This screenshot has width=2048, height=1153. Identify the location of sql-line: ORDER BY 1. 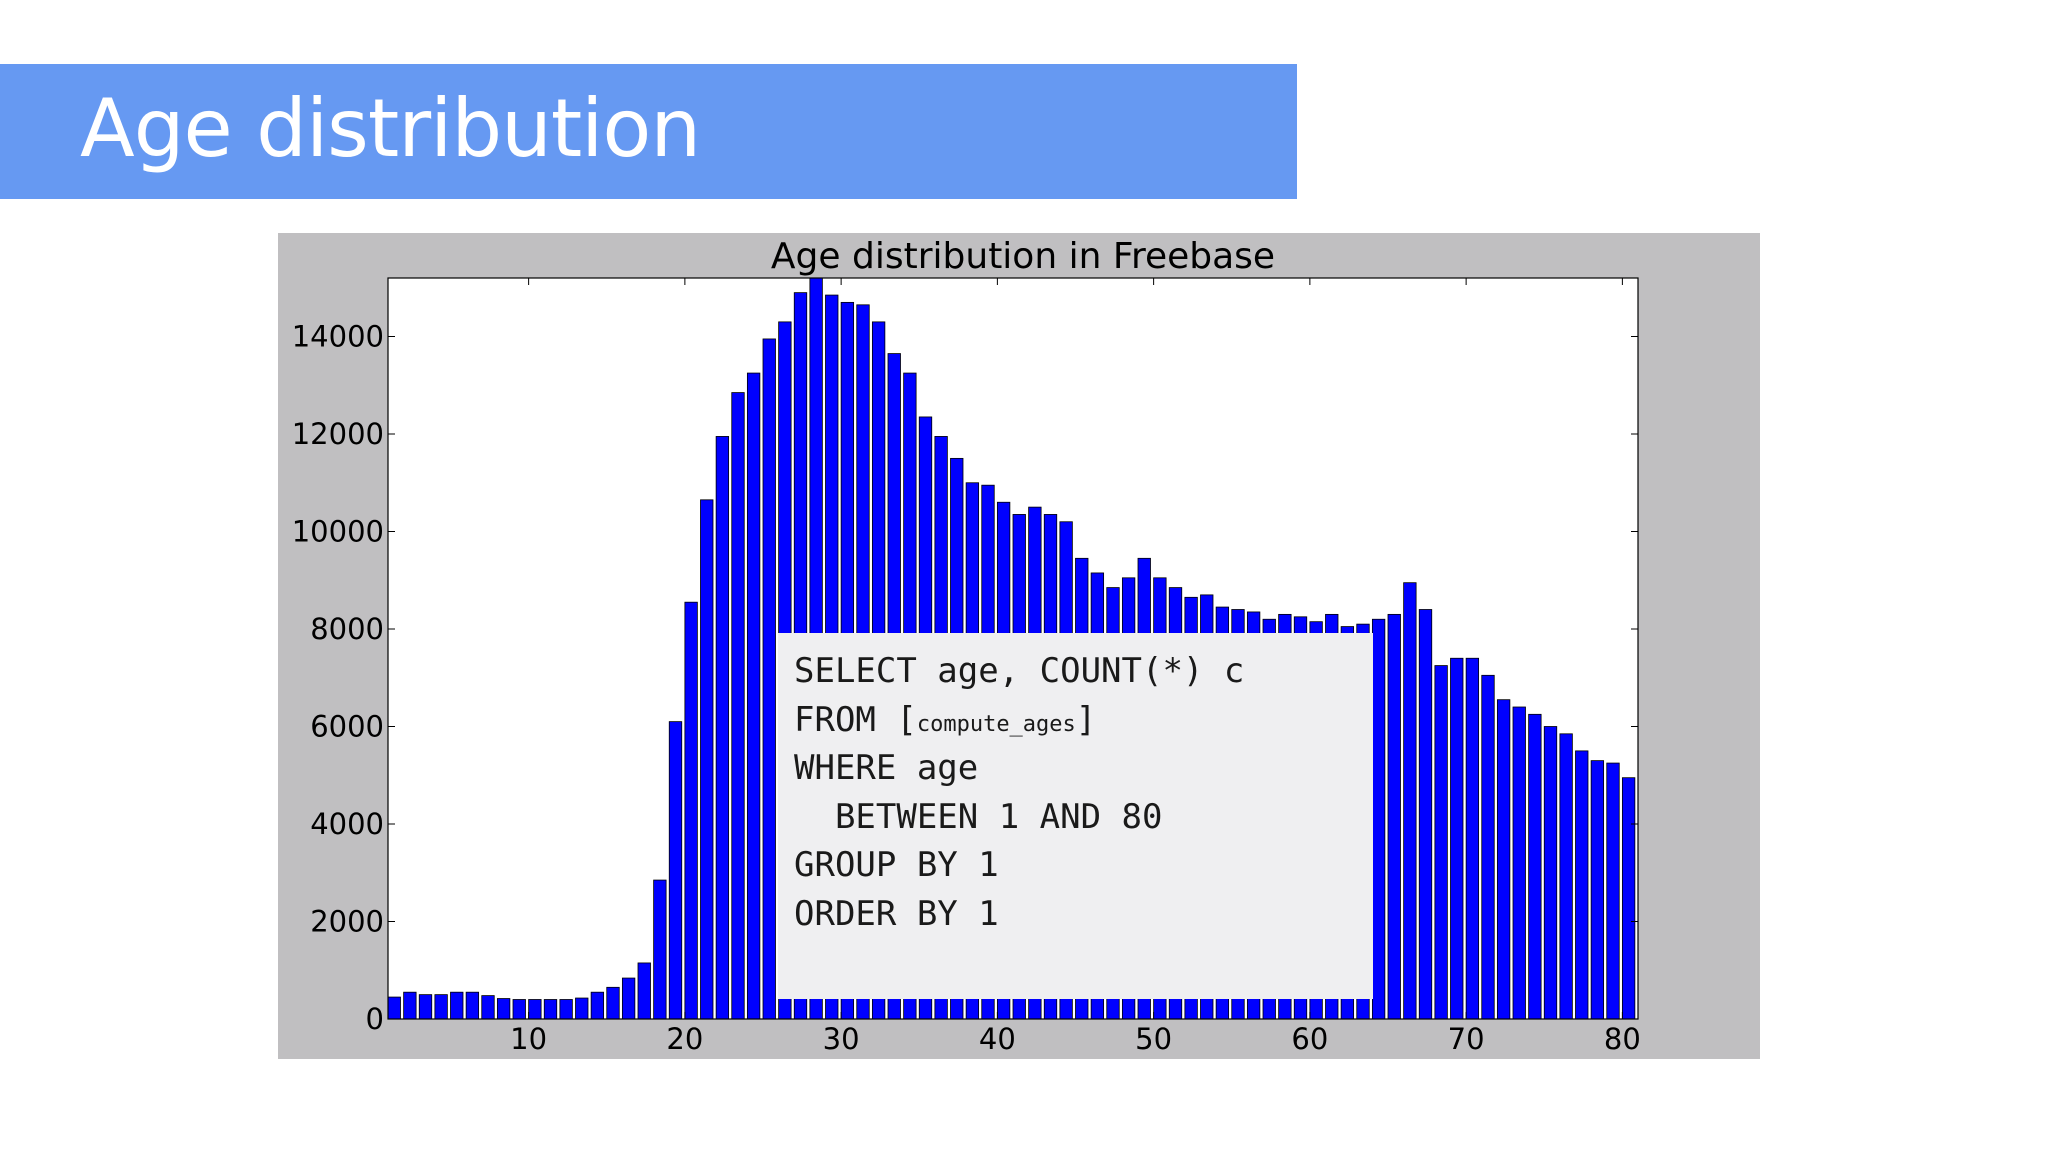
(1083, 914).